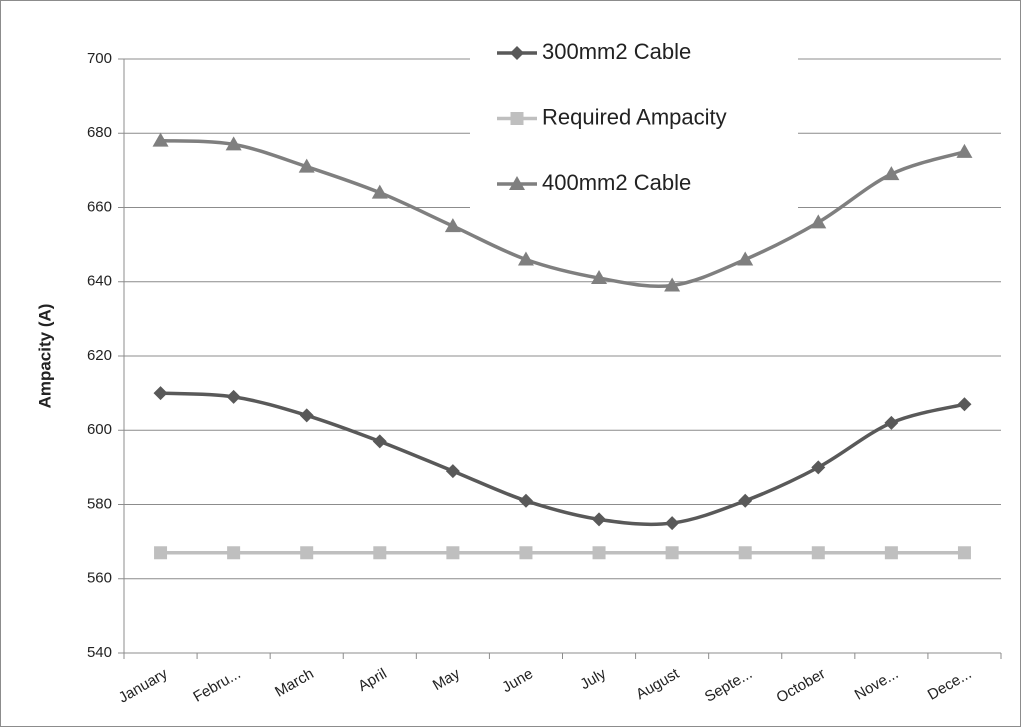 The width and height of the screenshot is (1021, 727). I want to click on legend-label: 300mm2 Cable, so click(616, 51).